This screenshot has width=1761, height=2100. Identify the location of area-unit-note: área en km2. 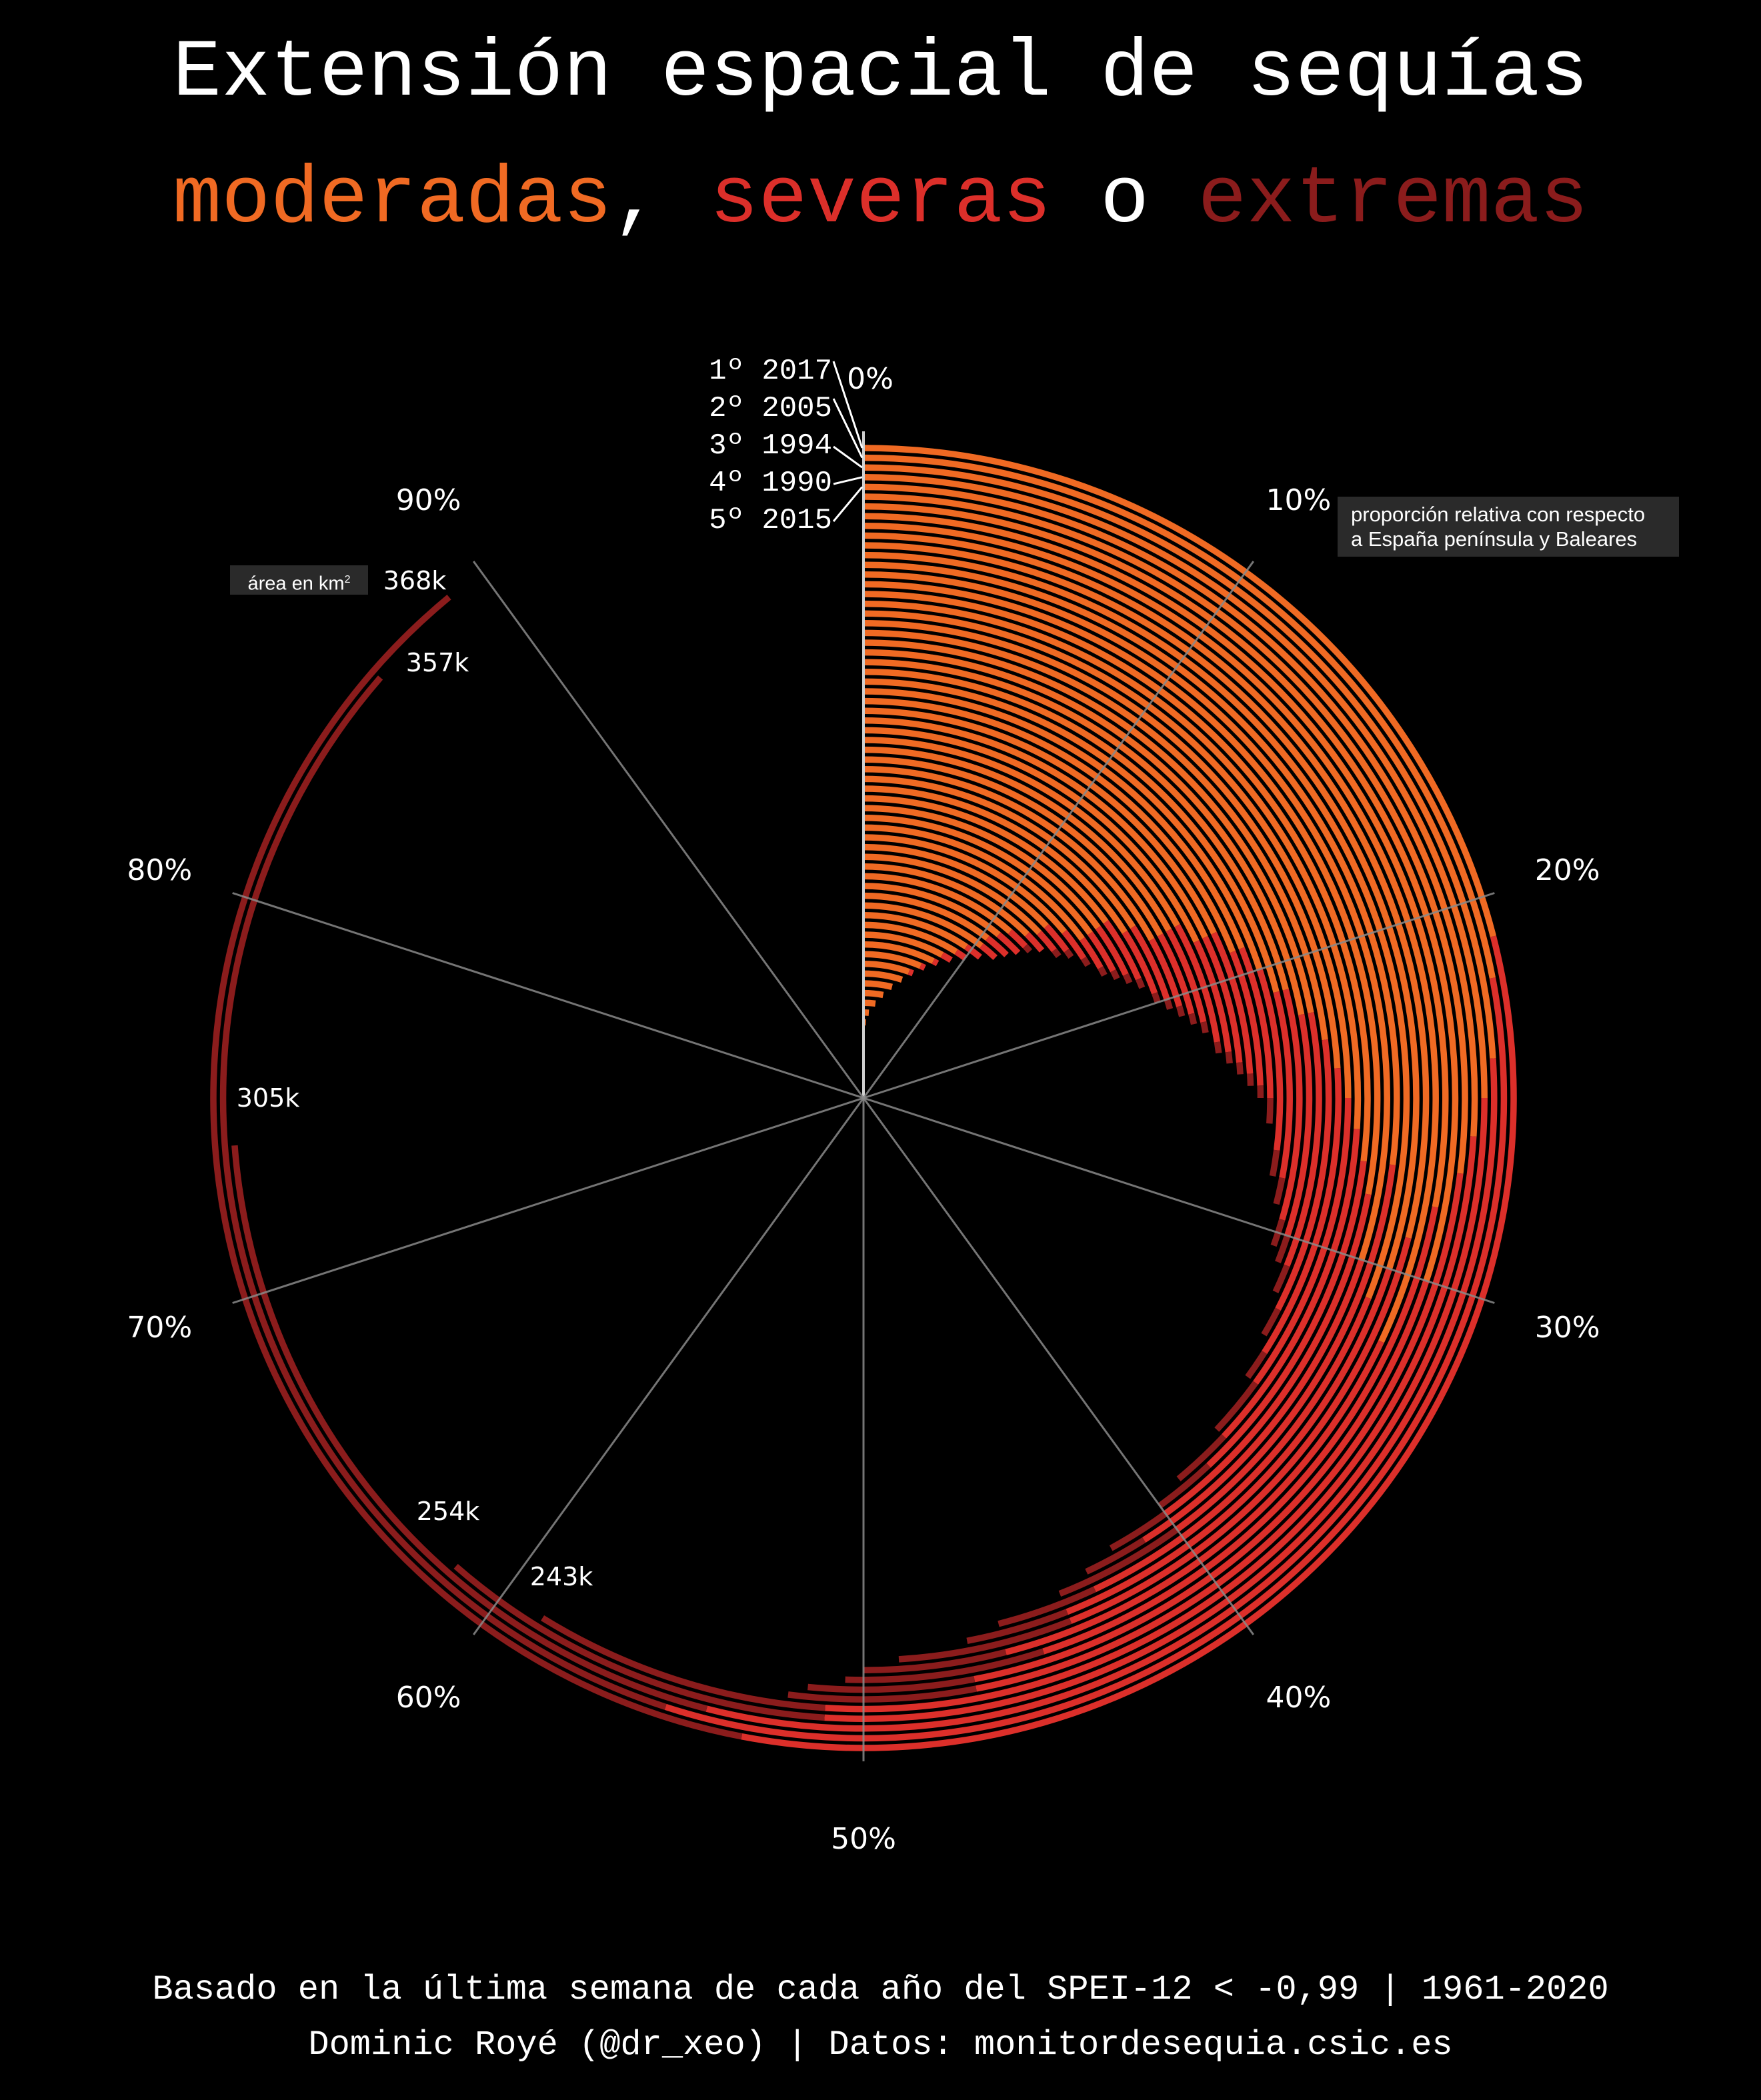
(299, 580).